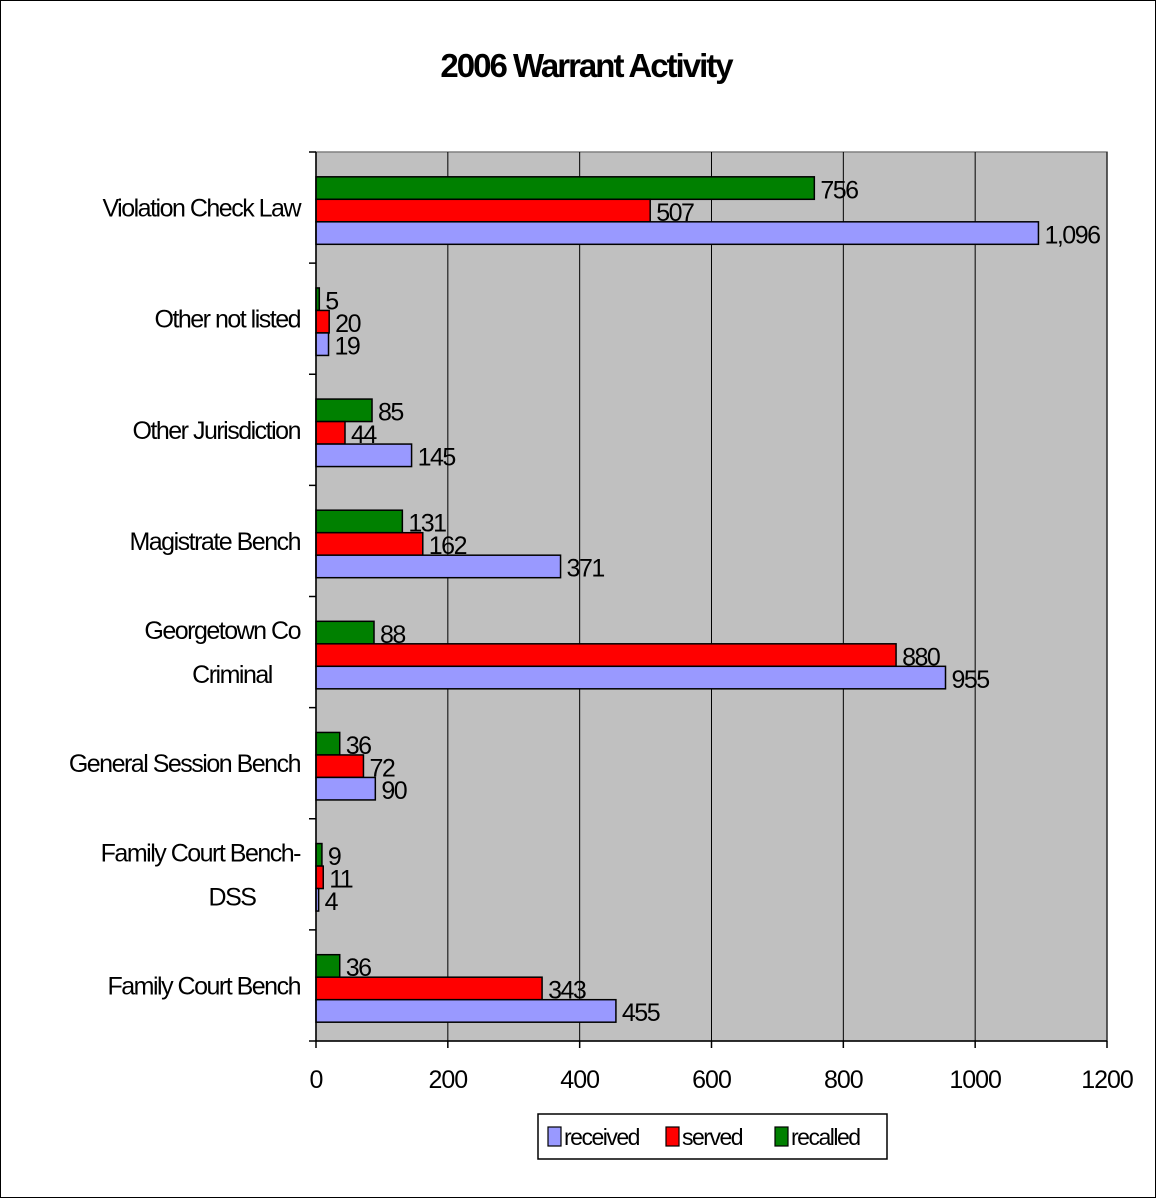 This screenshot has width=1156, height=1199. I want to click on category-label: Magistrate Bench, so click(214, 542).